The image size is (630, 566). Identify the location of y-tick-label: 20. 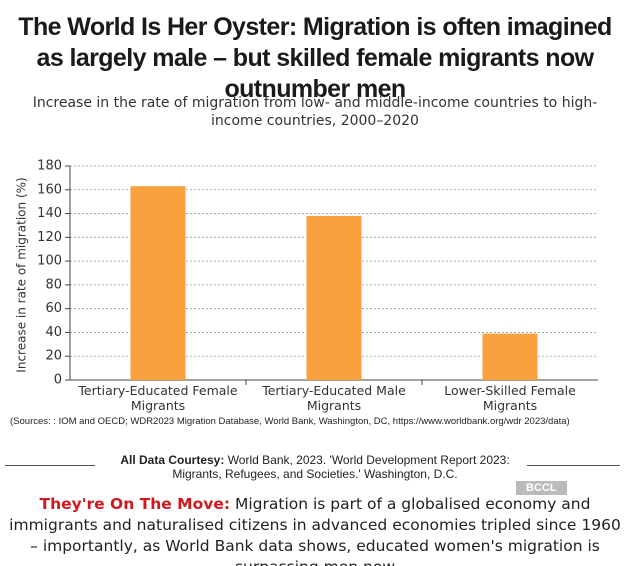
(53, 356).